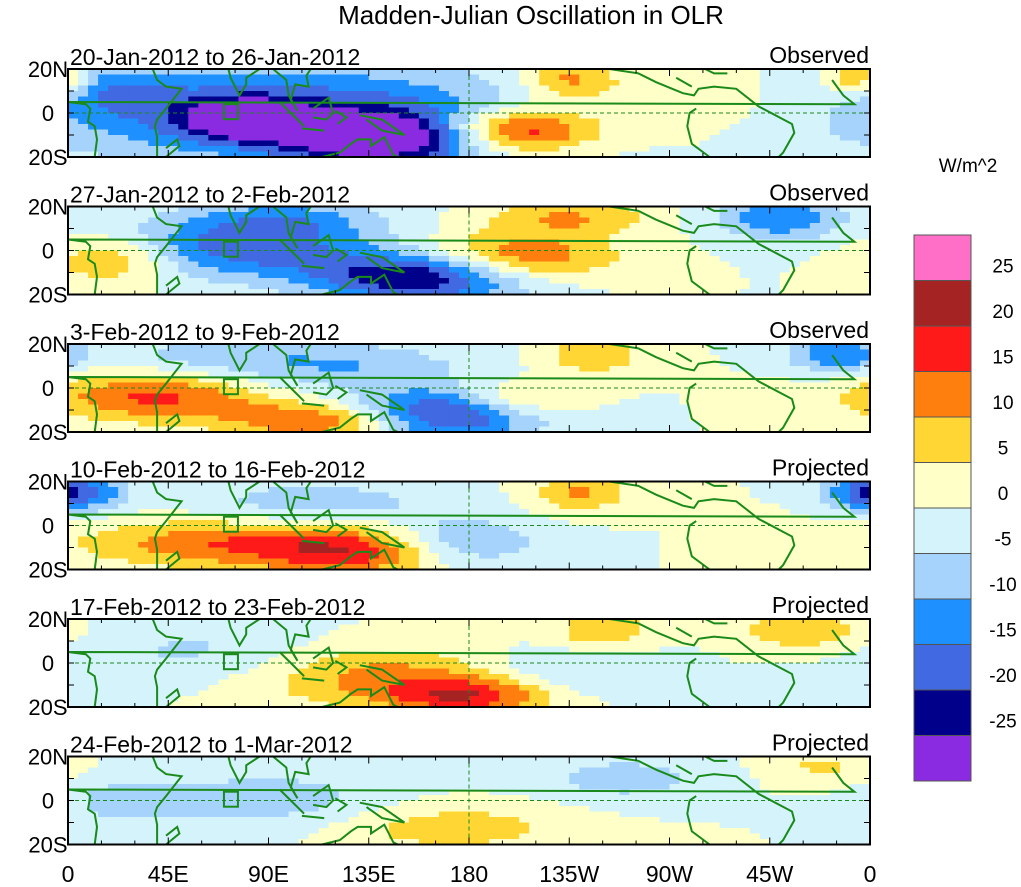 The image size is (1021, 887). Describe the element at coordinates (313, 129) in the screenshot. I see `coastline` at that location.